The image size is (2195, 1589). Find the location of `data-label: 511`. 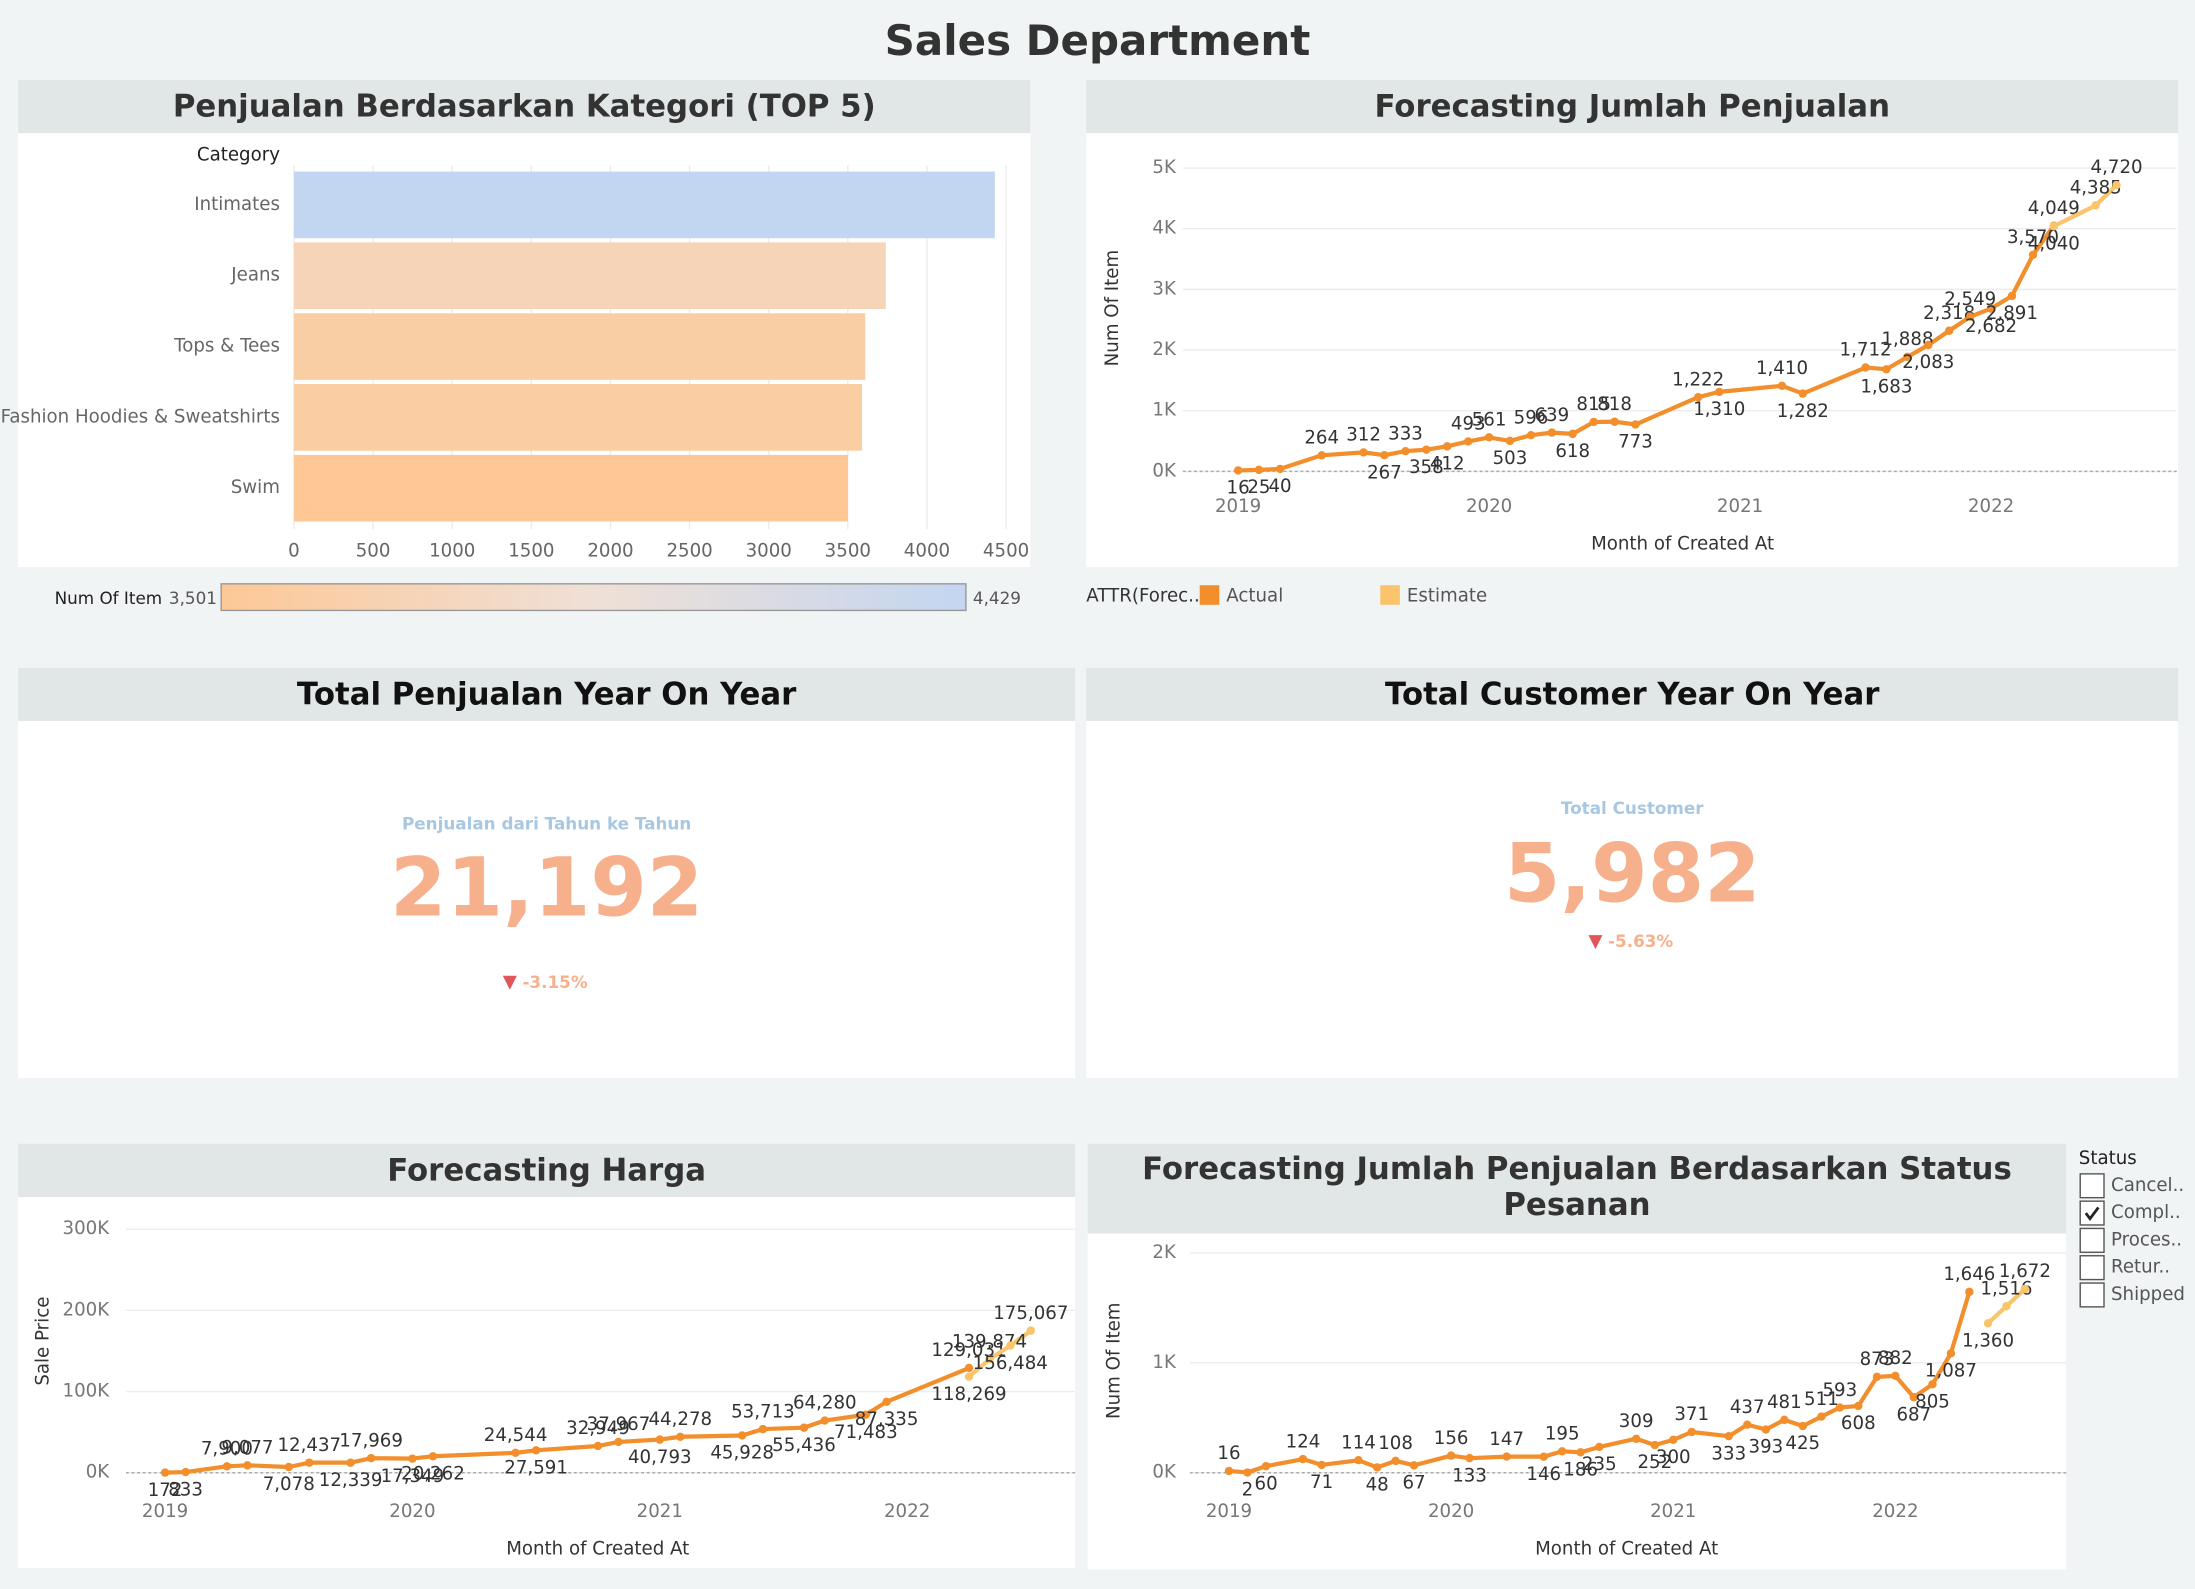

data-label: 511 is located at coordinates (1821, 1399).